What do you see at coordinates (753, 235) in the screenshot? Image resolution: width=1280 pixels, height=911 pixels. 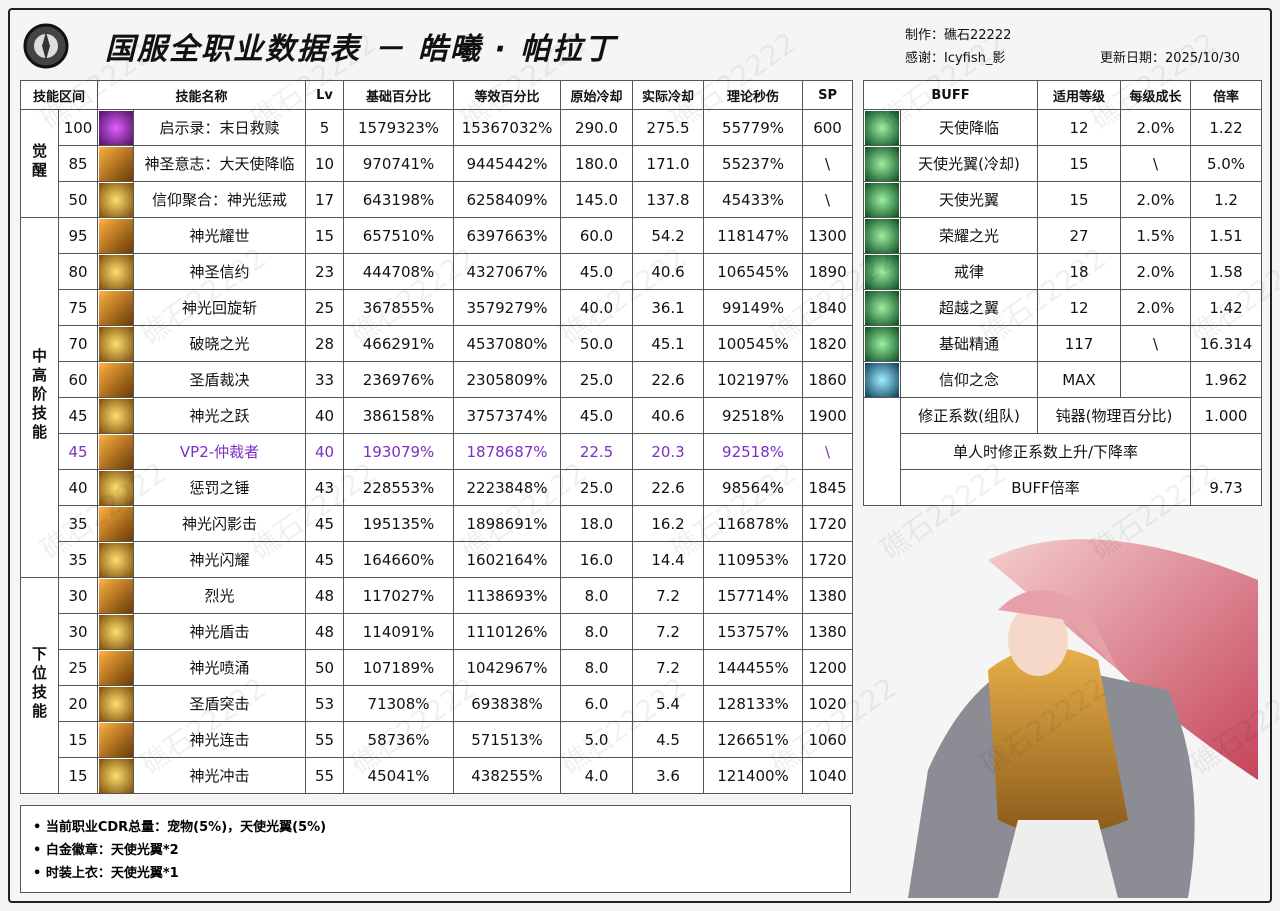 I see `skill-dps: 118147%` at bounding box center [753, 235].